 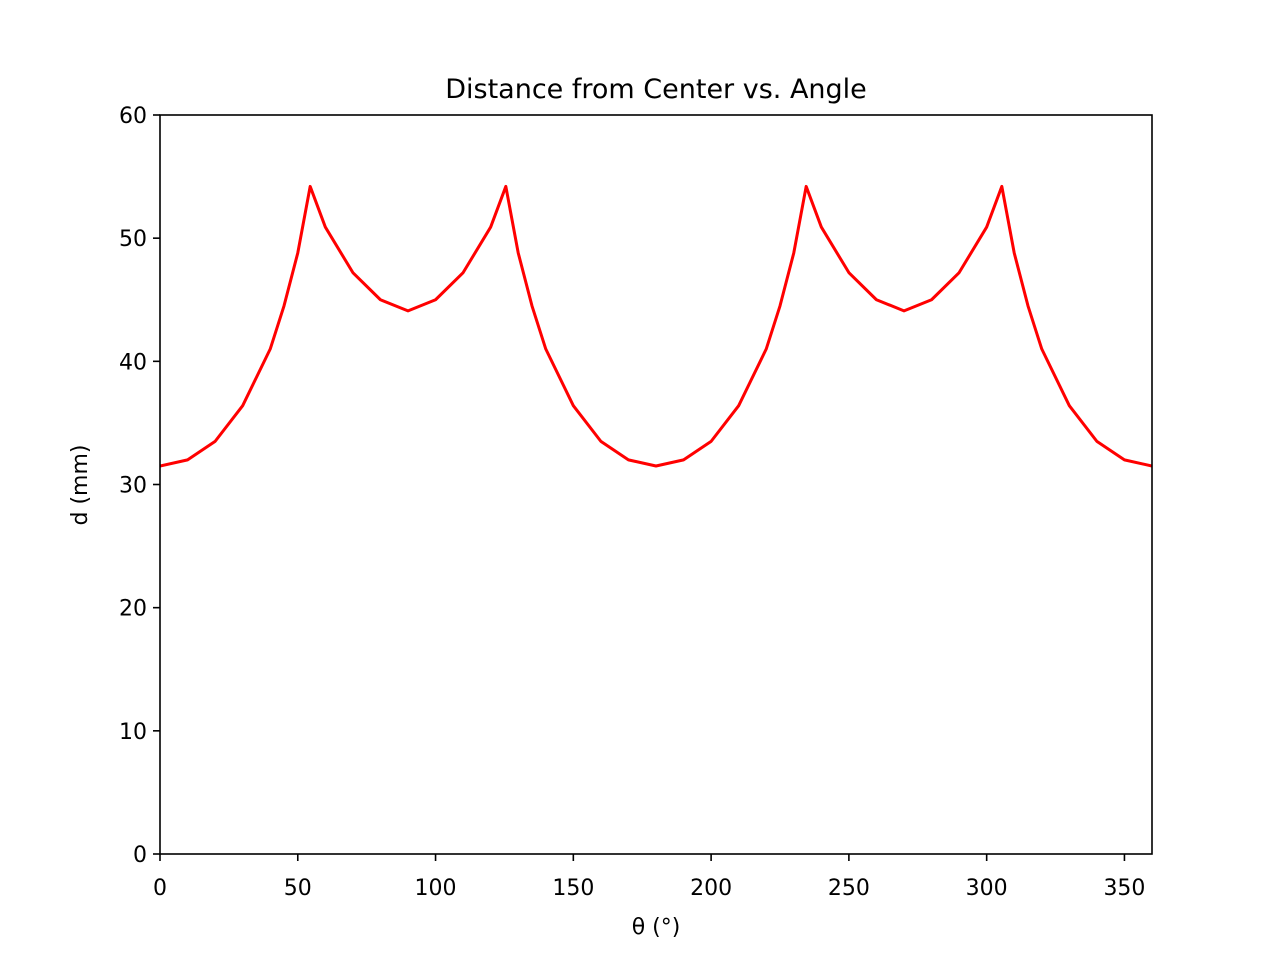 What do you see at coordinates (133, 239) in the screenshot?
I see `y-tick-label: 50` at bounding box center [133, 239].